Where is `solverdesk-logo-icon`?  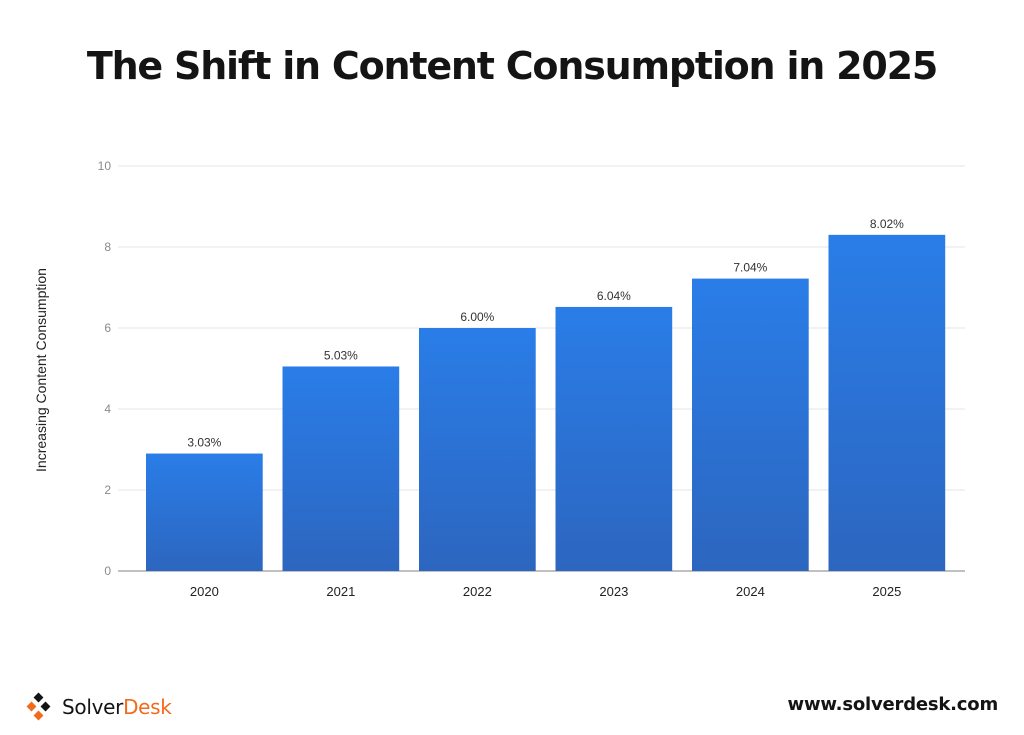 solverdesk-logo-icon is located at coordinates (38, 706).